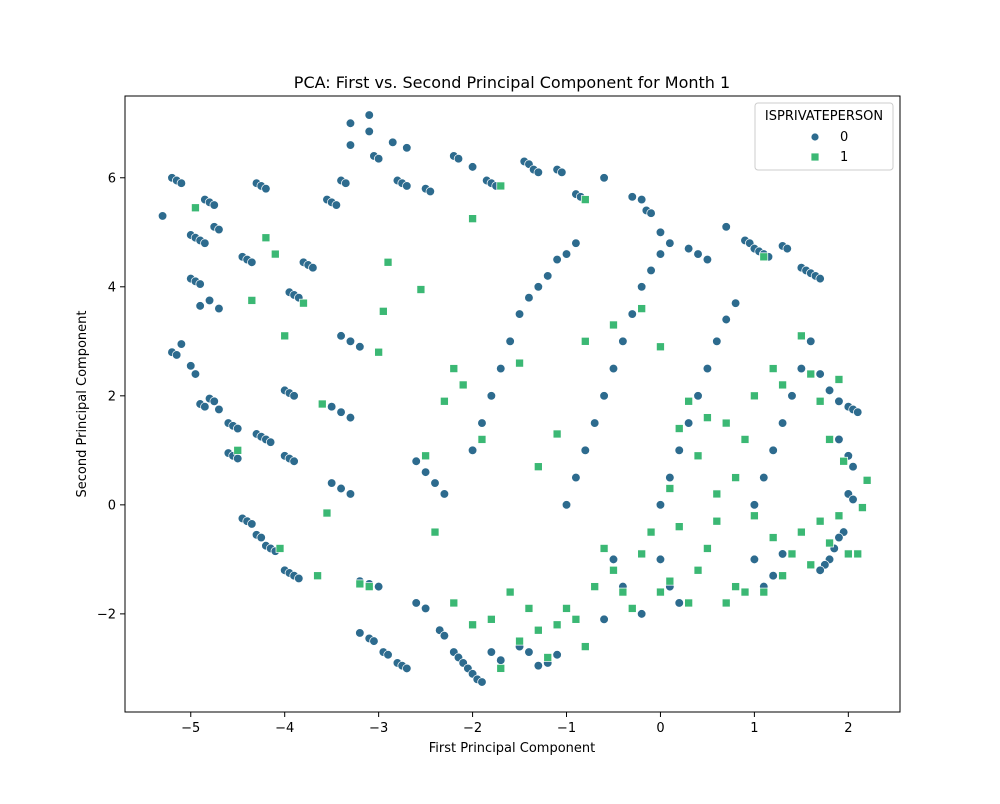 Image resolution: width=1000 pixels, height=804 pixels. What do you see at coordinates (112, 287) in the screenshot?
I see `y-tick-label: 4` at bounding box center [112, 287].